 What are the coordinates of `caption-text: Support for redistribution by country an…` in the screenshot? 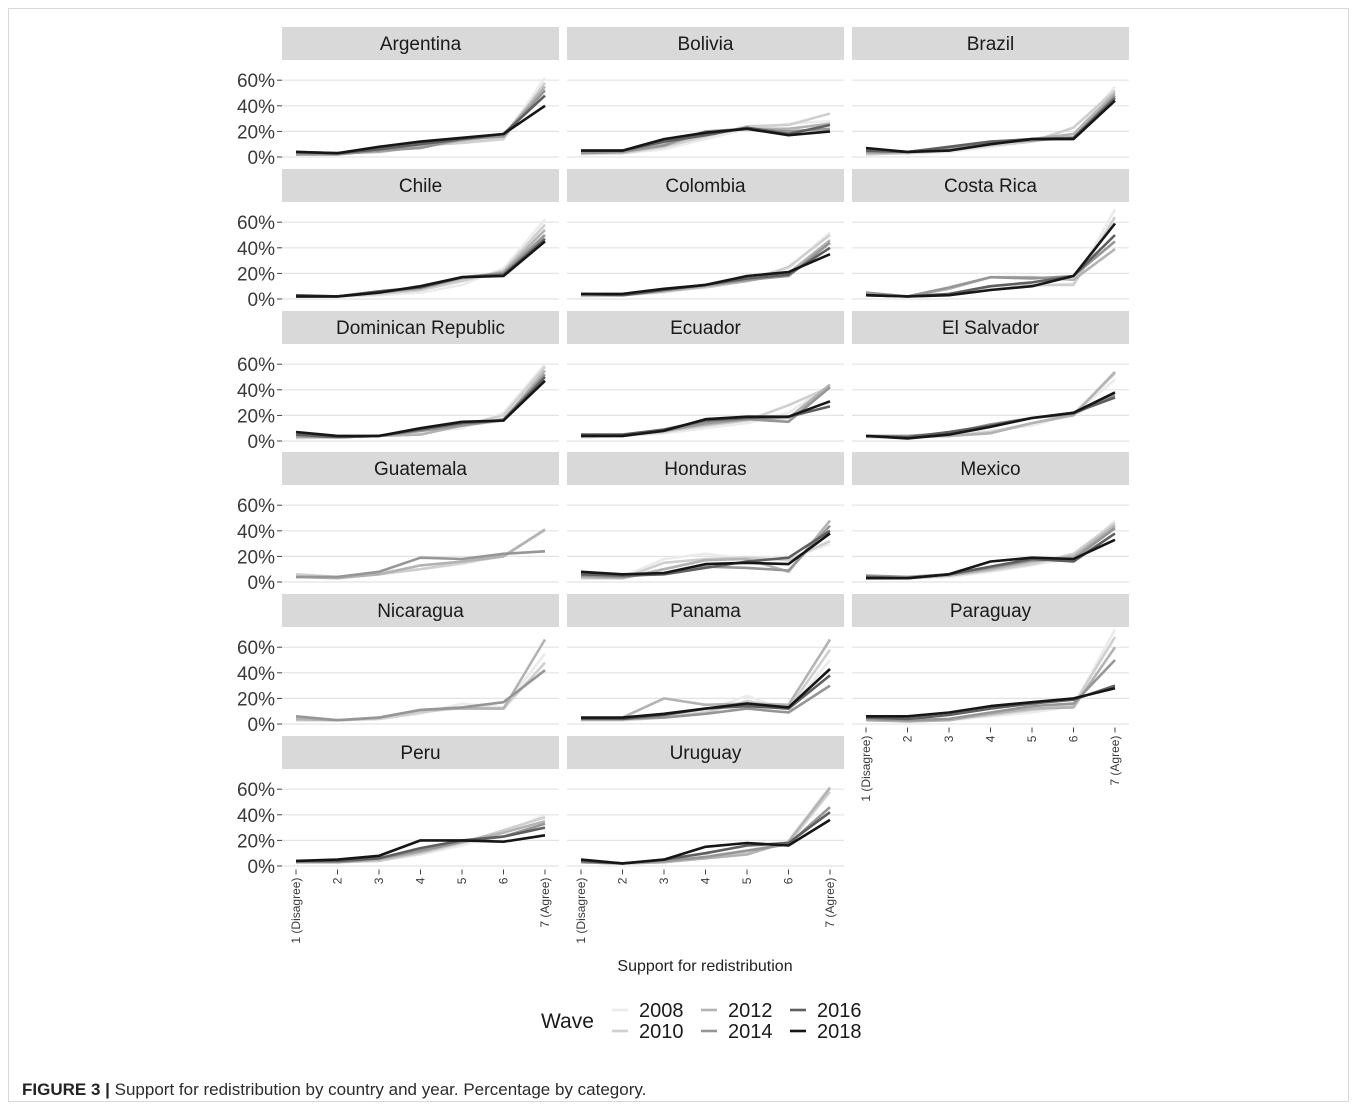 It's located at (380, 1089).